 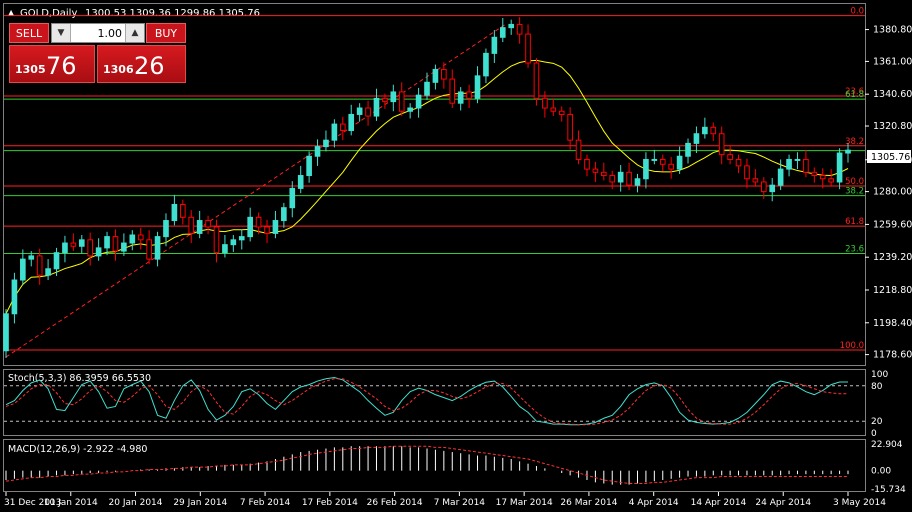 I want to click on macd-frame, so click(x=434, y=465).